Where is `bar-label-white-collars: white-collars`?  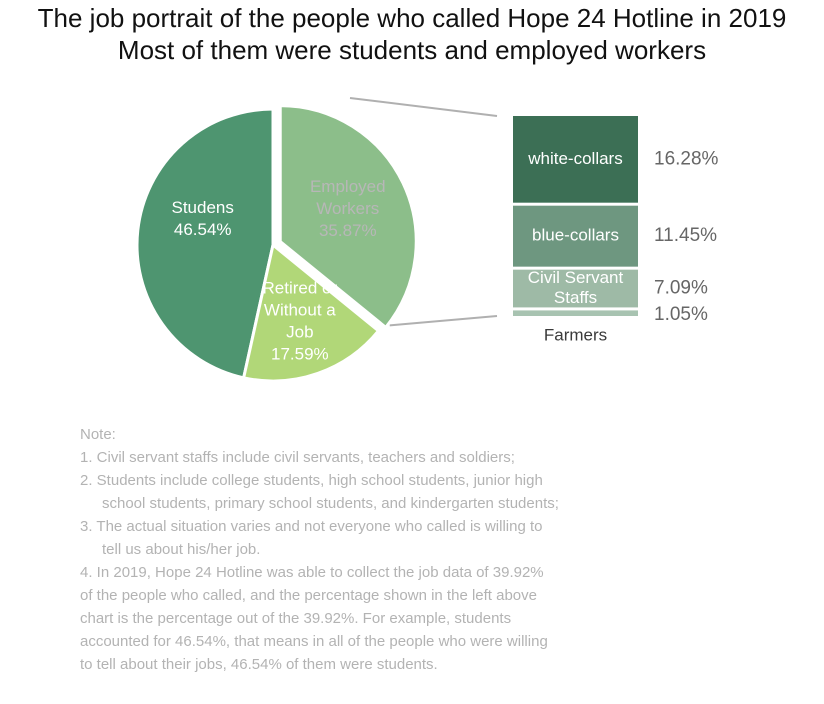
bar-label-white-collars: white-collars is located at coordinates (574, 158).